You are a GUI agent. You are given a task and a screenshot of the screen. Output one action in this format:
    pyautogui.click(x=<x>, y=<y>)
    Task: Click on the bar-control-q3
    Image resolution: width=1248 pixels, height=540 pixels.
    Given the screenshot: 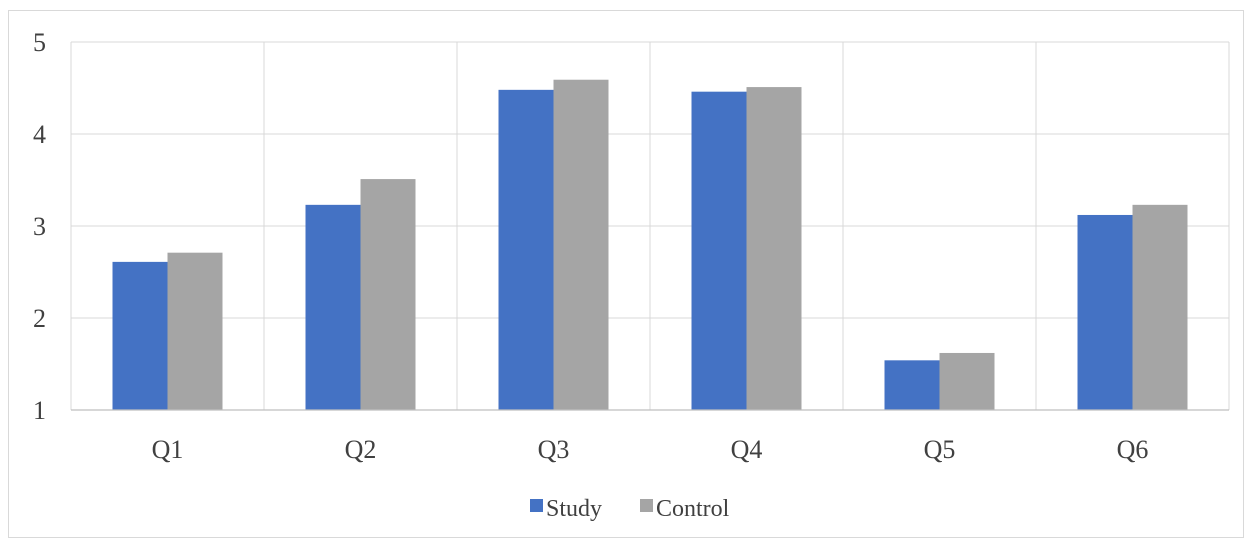 What is the action you would take?
    pyautogui.click(x=581, y=244)
    